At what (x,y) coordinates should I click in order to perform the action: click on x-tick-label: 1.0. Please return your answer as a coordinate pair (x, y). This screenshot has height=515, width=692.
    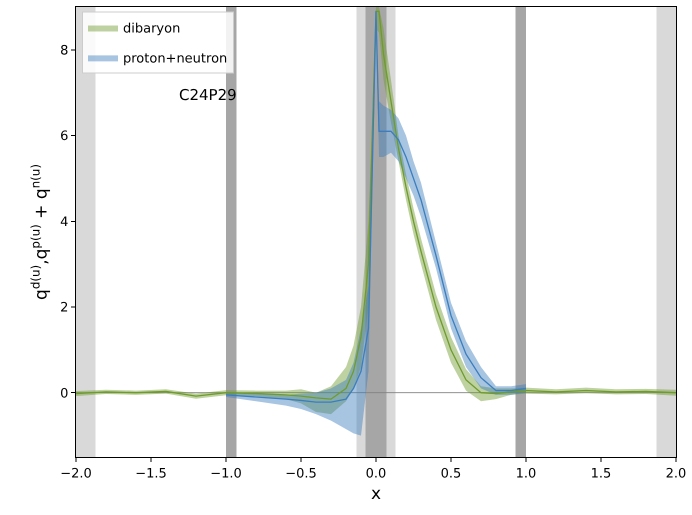
    Looking at the image, I should click on (526, 474).